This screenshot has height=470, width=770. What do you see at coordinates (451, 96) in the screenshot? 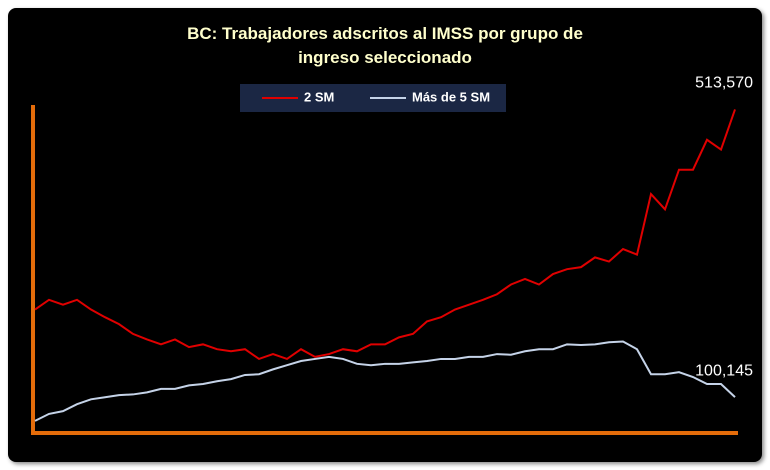
I see `legend-label: Más de 5 SM` at bounding box center [451, 96].